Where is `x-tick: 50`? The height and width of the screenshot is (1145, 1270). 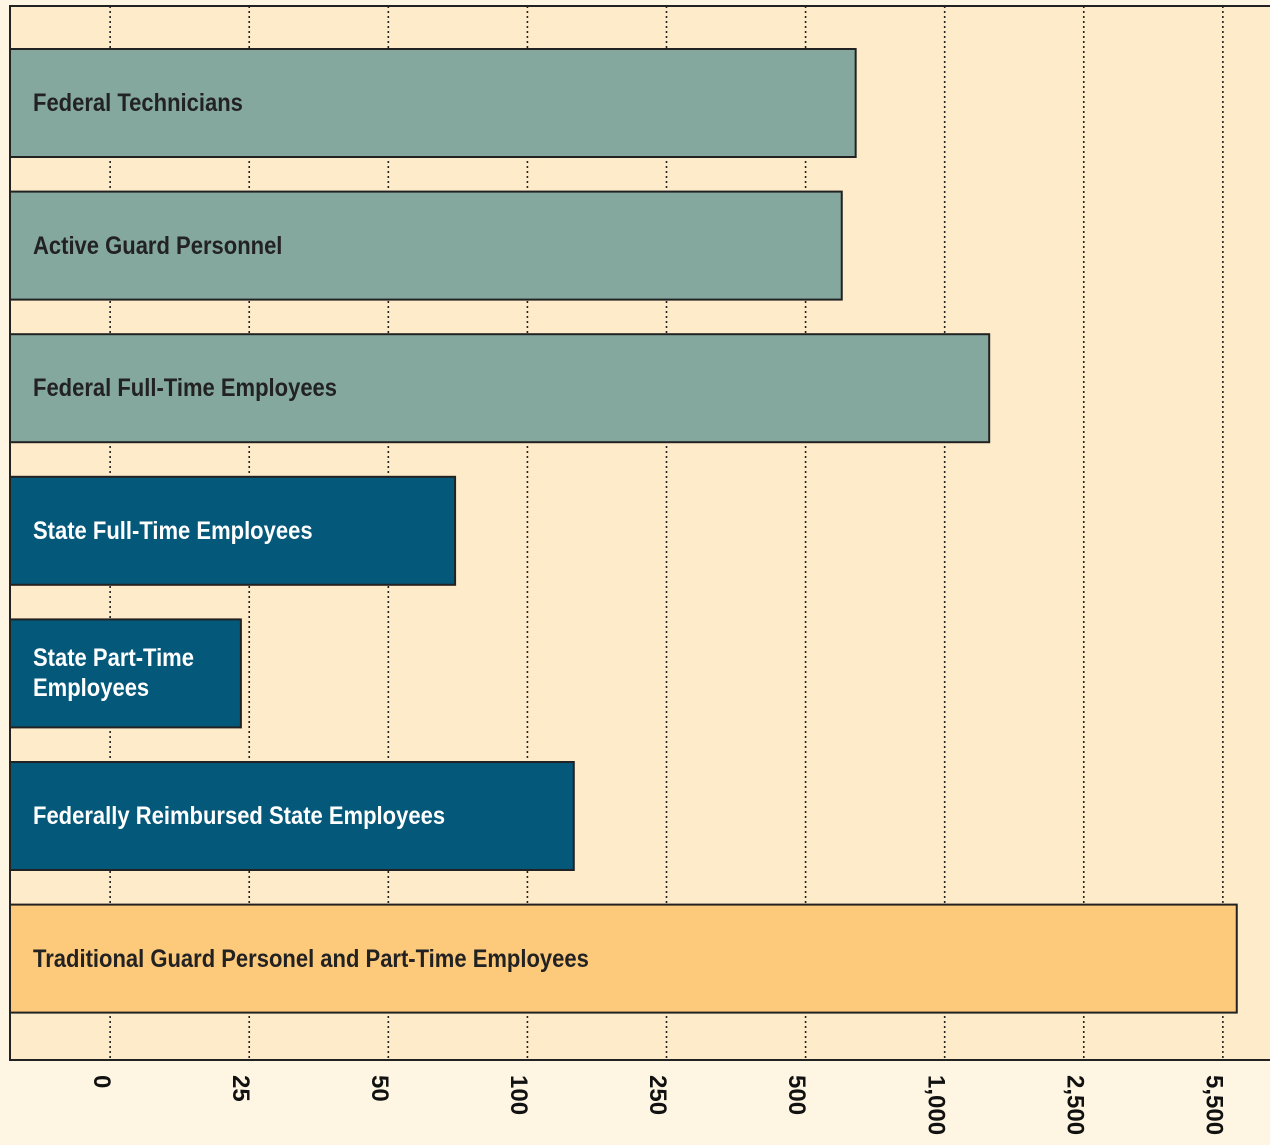
x-tick: 50 is located at coordinates (379, 1088).